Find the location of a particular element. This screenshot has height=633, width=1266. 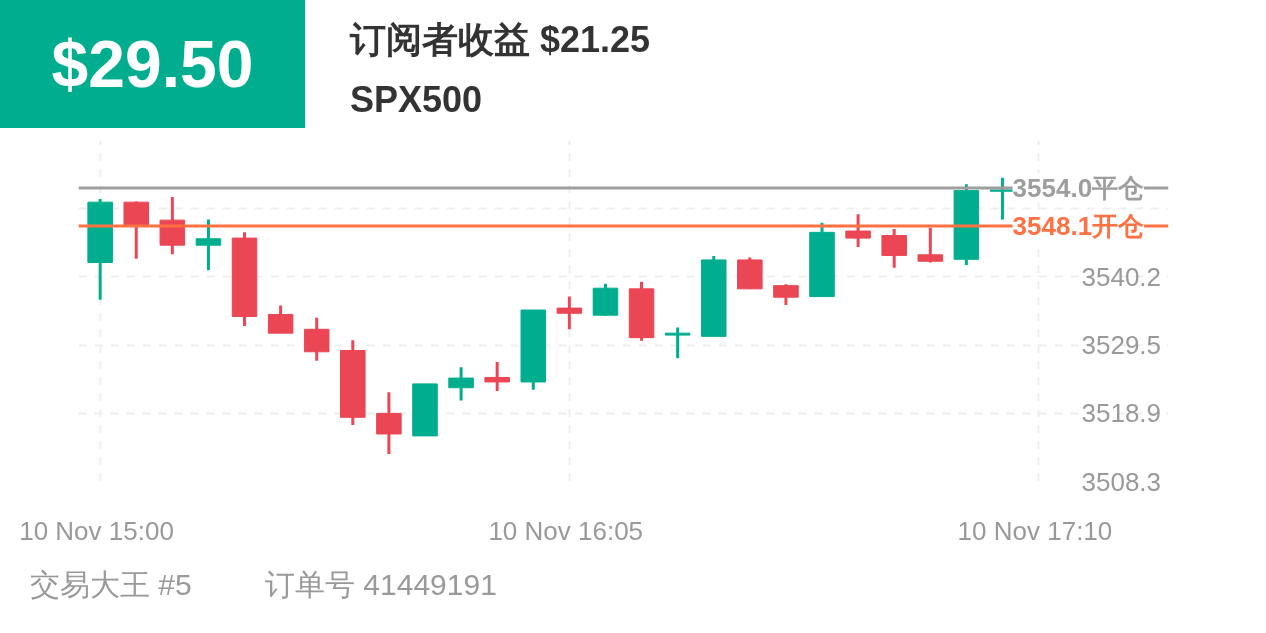

y-tick-label: 3508.3 is located at coordinates (1121, 481).